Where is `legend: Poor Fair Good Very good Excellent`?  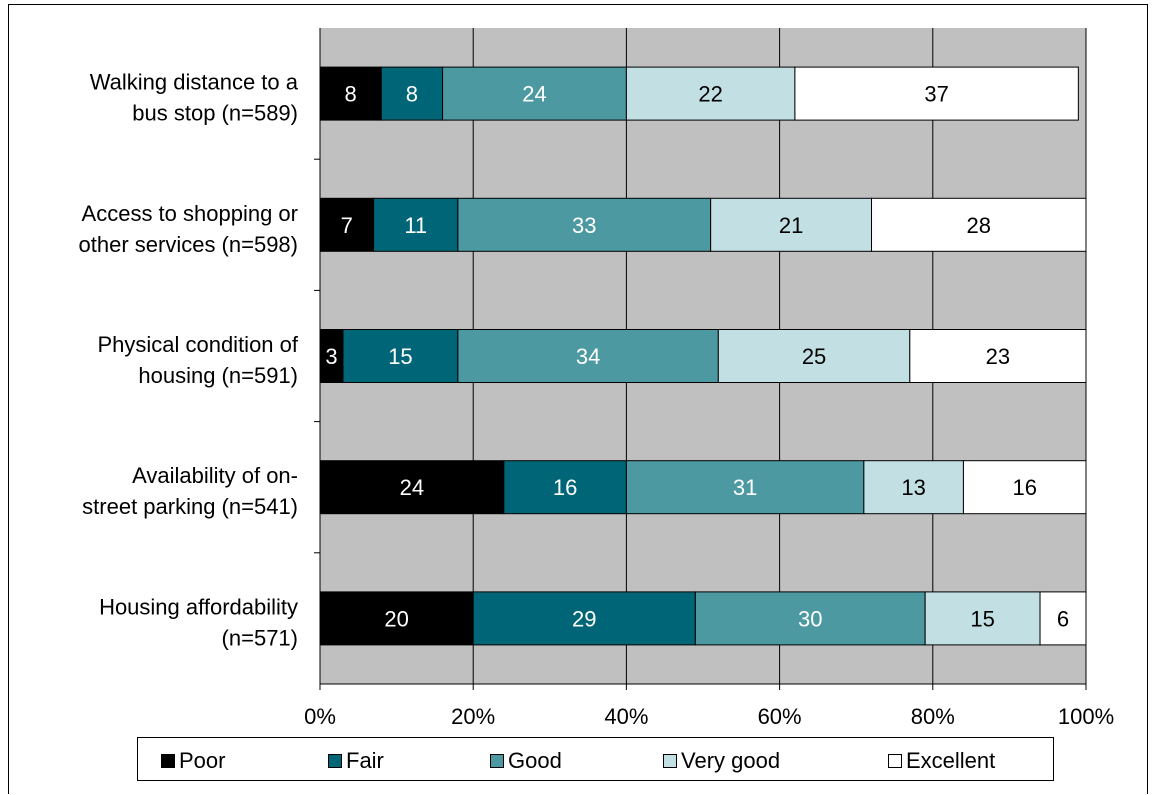 legend: Poor Fair Good Very good Excellent is located at coordinates (595, 759).